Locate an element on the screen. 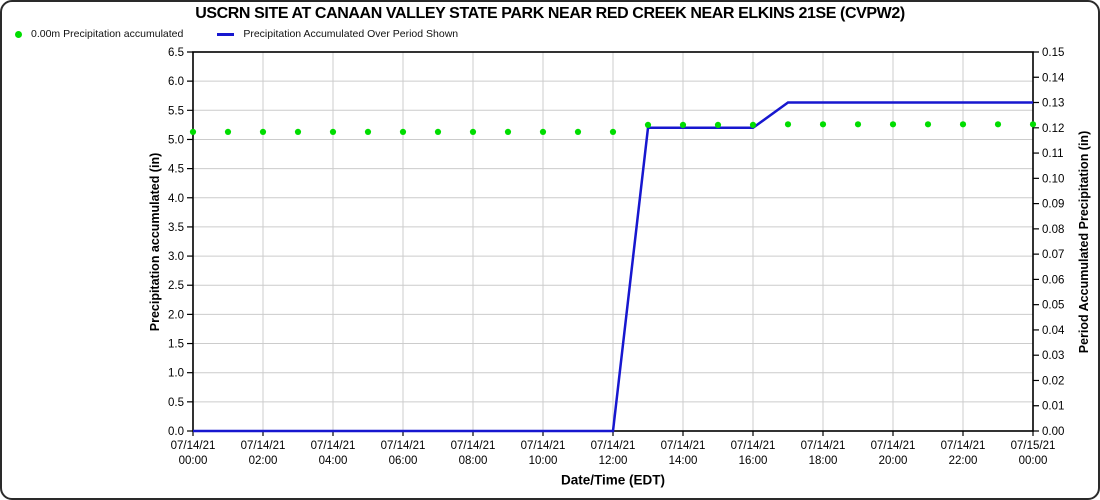 Image resolution: width=1100 pixels, height=500 pixels. left-tick-label: 3.5 is located at coordinates (176, 228).